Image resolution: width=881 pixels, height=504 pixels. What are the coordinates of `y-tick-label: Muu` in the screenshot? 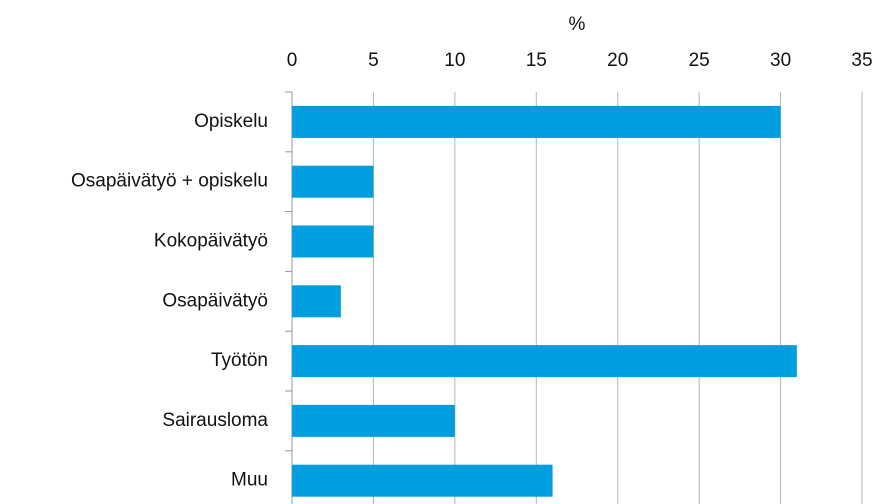 It's located at (249, 480).